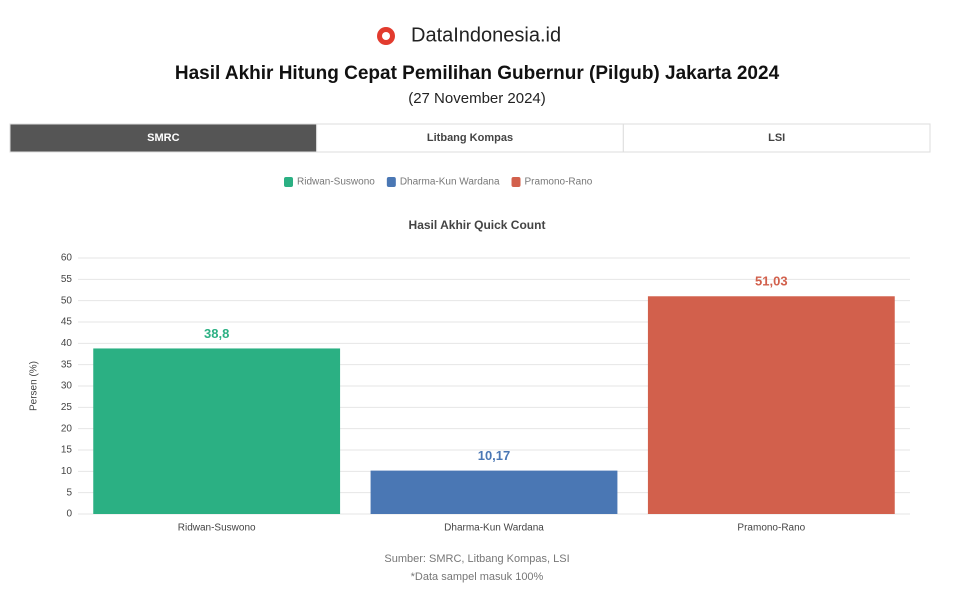 This screenshot has height=601, width=954. I want to click on y-axis-label: Persen (%), so click(34, 386).